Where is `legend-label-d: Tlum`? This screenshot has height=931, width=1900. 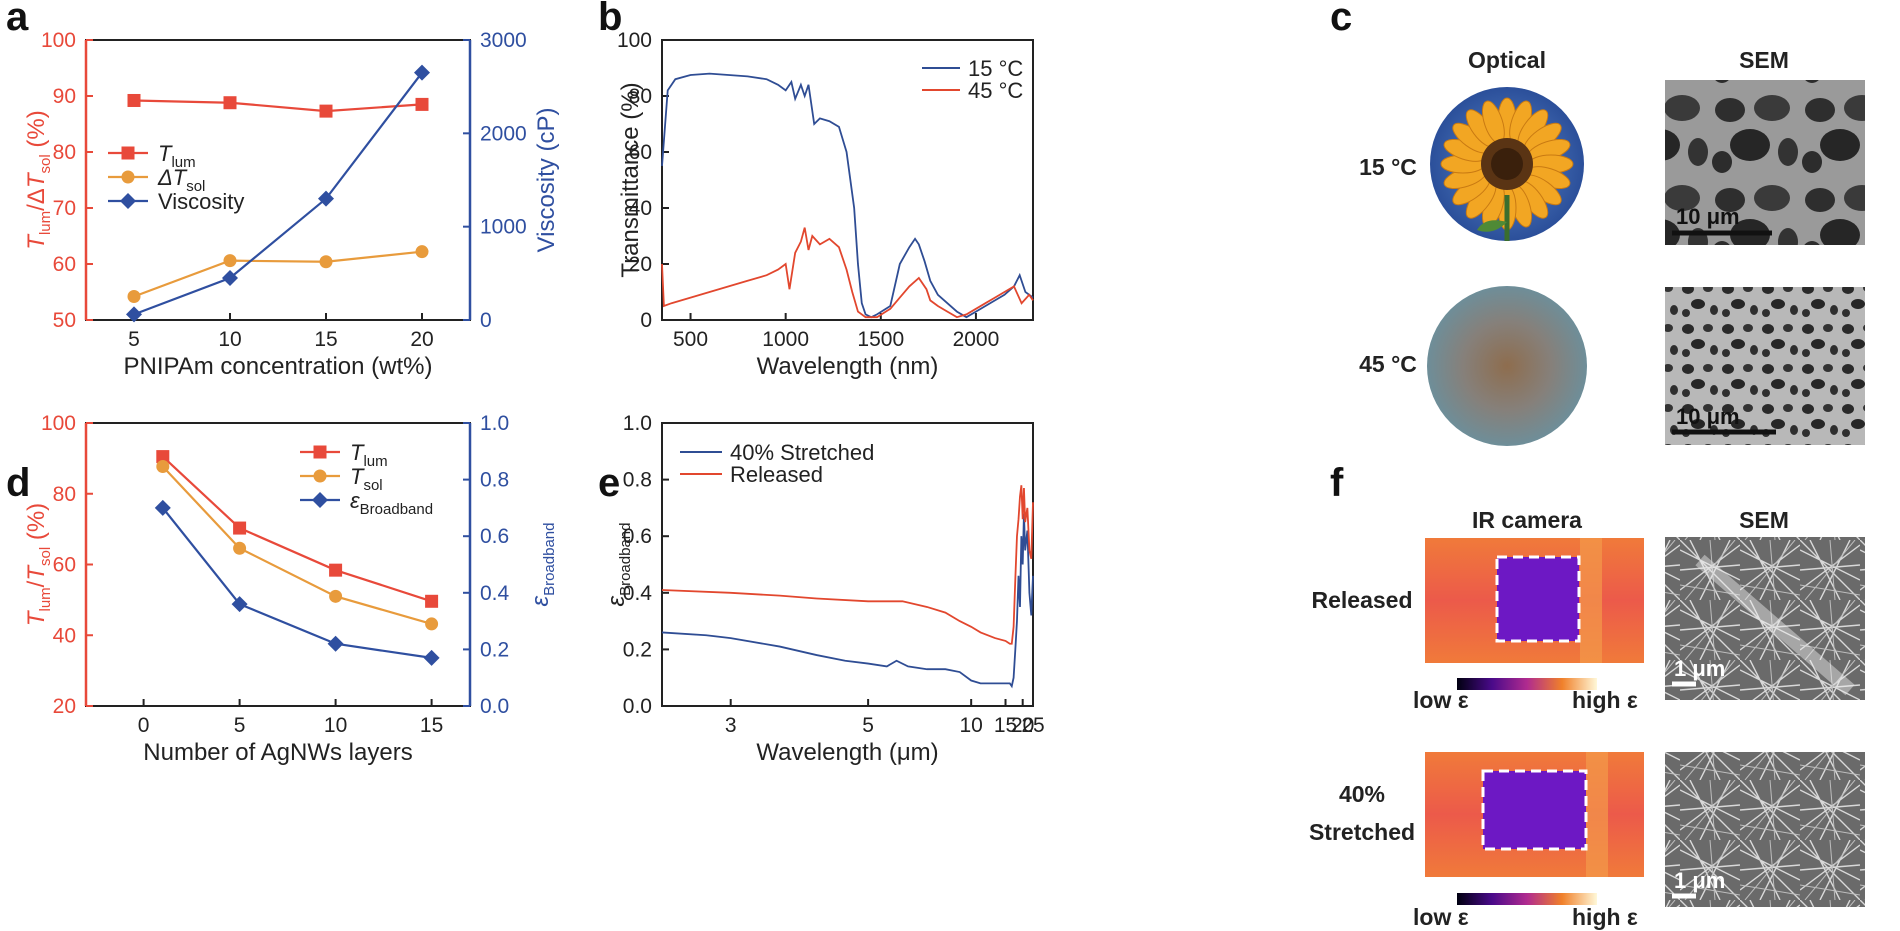 legend-label-d: Tlum is located at coordinates (369, 455).